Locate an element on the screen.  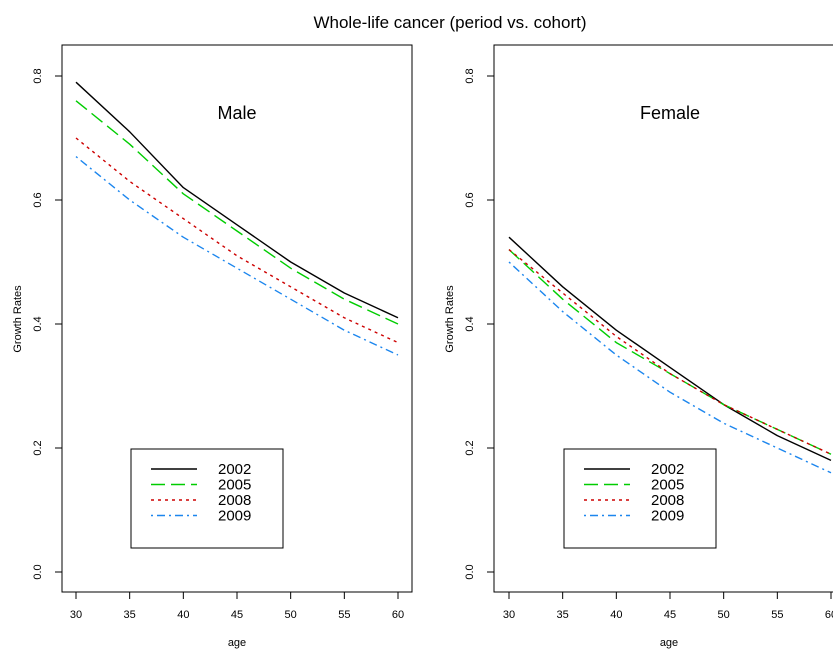
main-title: Whole-life cancer (period vs. cohort) is located at coordinates (449, 22).